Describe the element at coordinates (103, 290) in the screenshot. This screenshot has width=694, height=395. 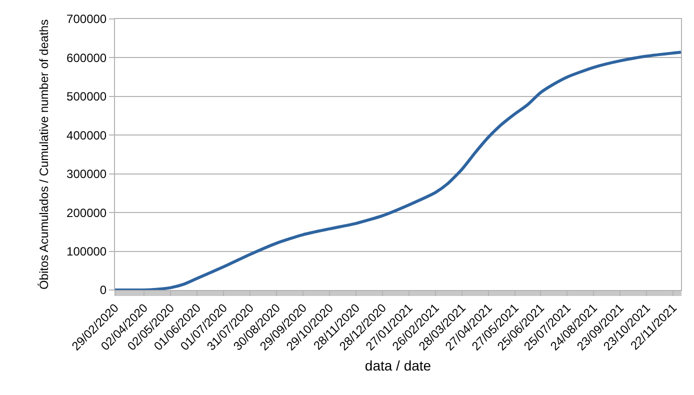
I see `y-tick-label: 0` at that location.